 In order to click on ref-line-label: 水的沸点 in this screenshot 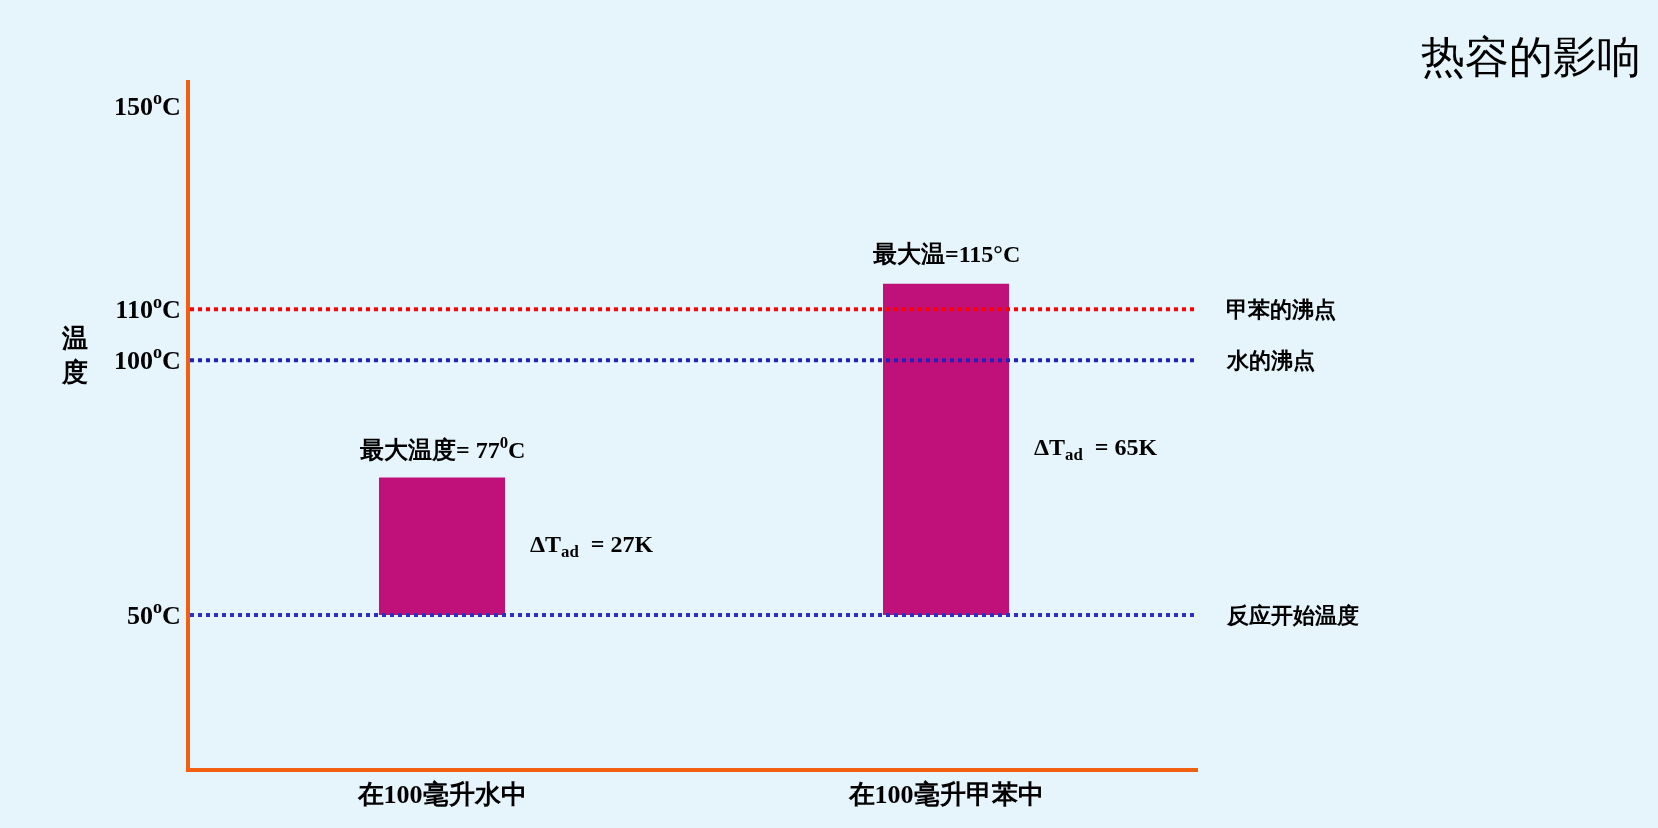, I will do `click(1270, 360)`.